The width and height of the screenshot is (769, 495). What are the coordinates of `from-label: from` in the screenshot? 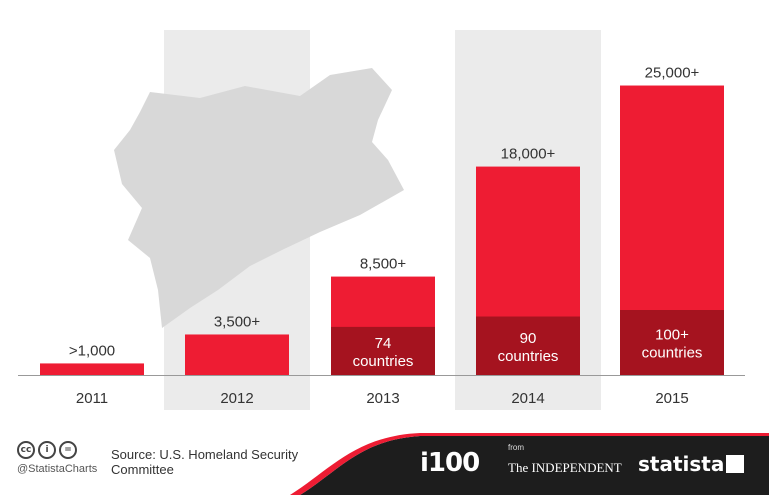 It's located at (516, 447).